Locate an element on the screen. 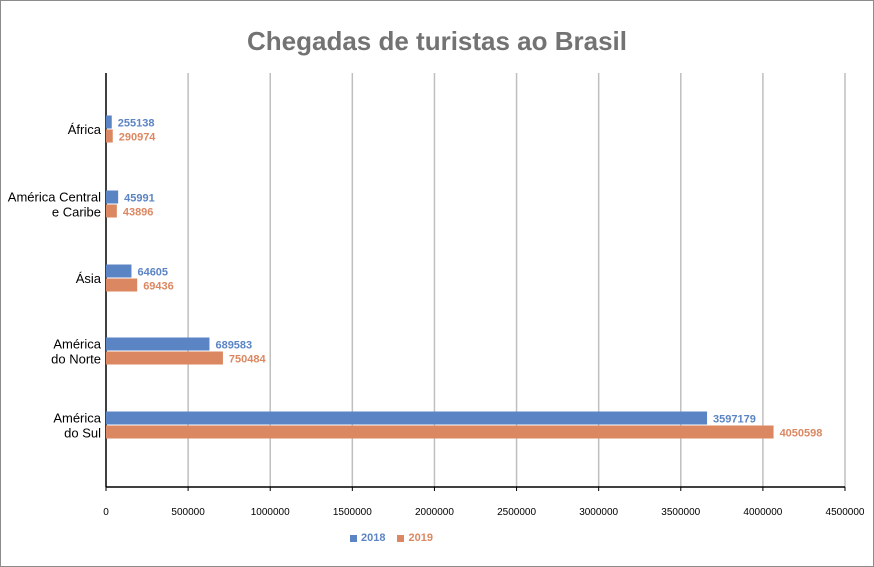  x-tick-label: 2000000 is located at coordinates (434, 512).